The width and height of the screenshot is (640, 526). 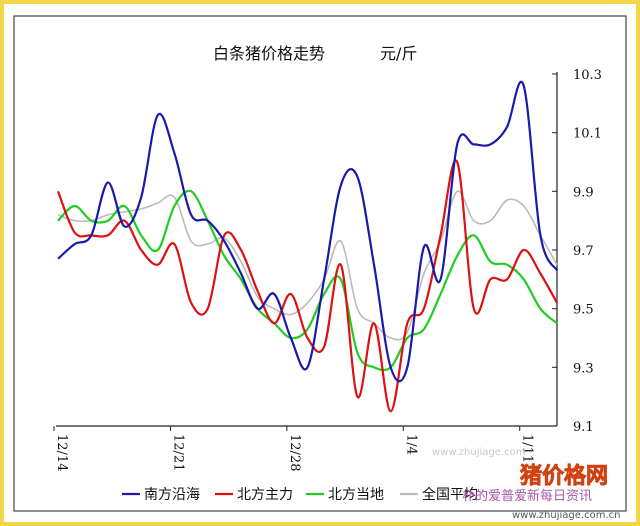 I want to click on legend-label: 北方当地, so click(x=356, y=495).